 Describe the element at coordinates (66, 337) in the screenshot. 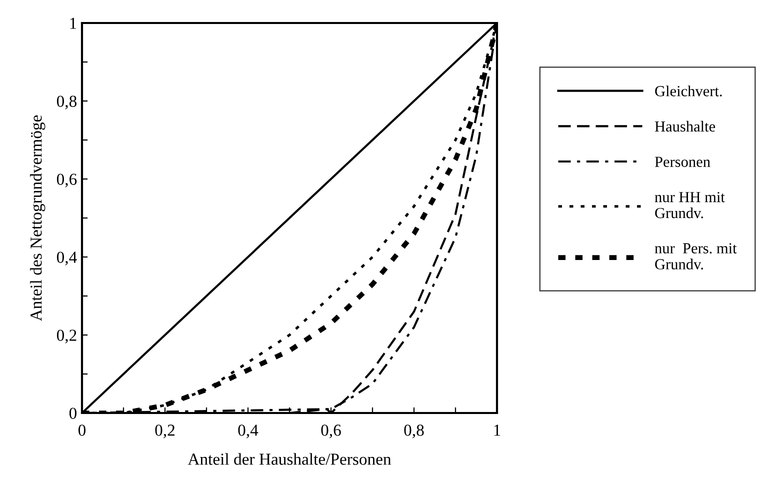

I see `y-tick-label: 0,2` at that location.